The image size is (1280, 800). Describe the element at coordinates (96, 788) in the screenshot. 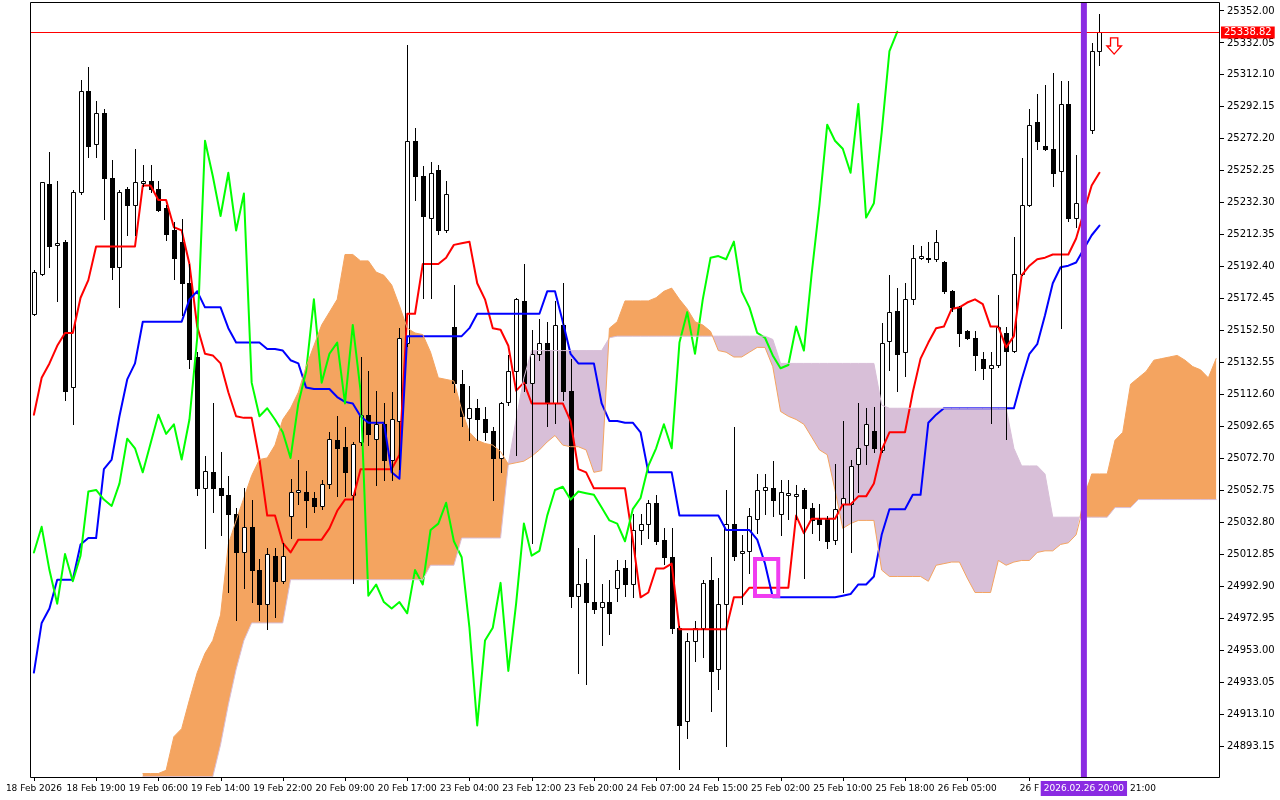

I see `x-tick-label: 18 Feb 19:00` at that location.